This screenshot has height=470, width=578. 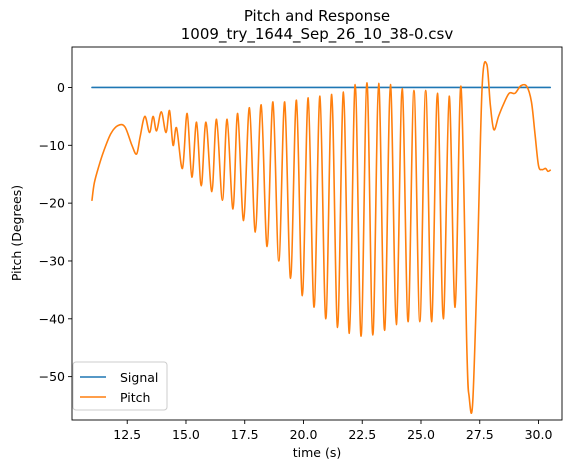 I want to click on legend-signal-label: Signal, so click(x=139, y=377).